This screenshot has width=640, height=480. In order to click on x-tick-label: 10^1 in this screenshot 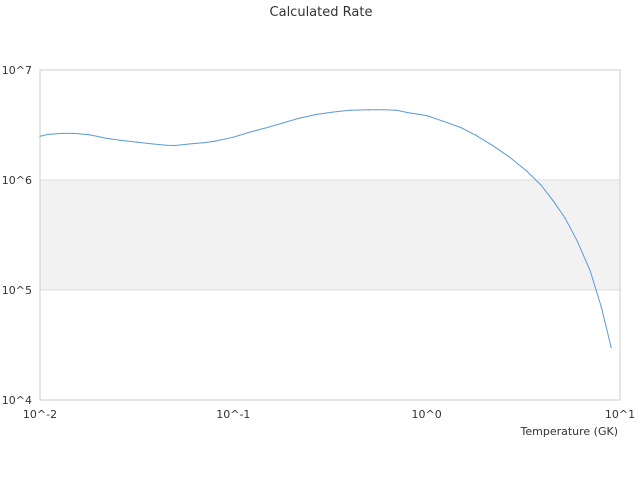, I will do `click(620, 414)`.